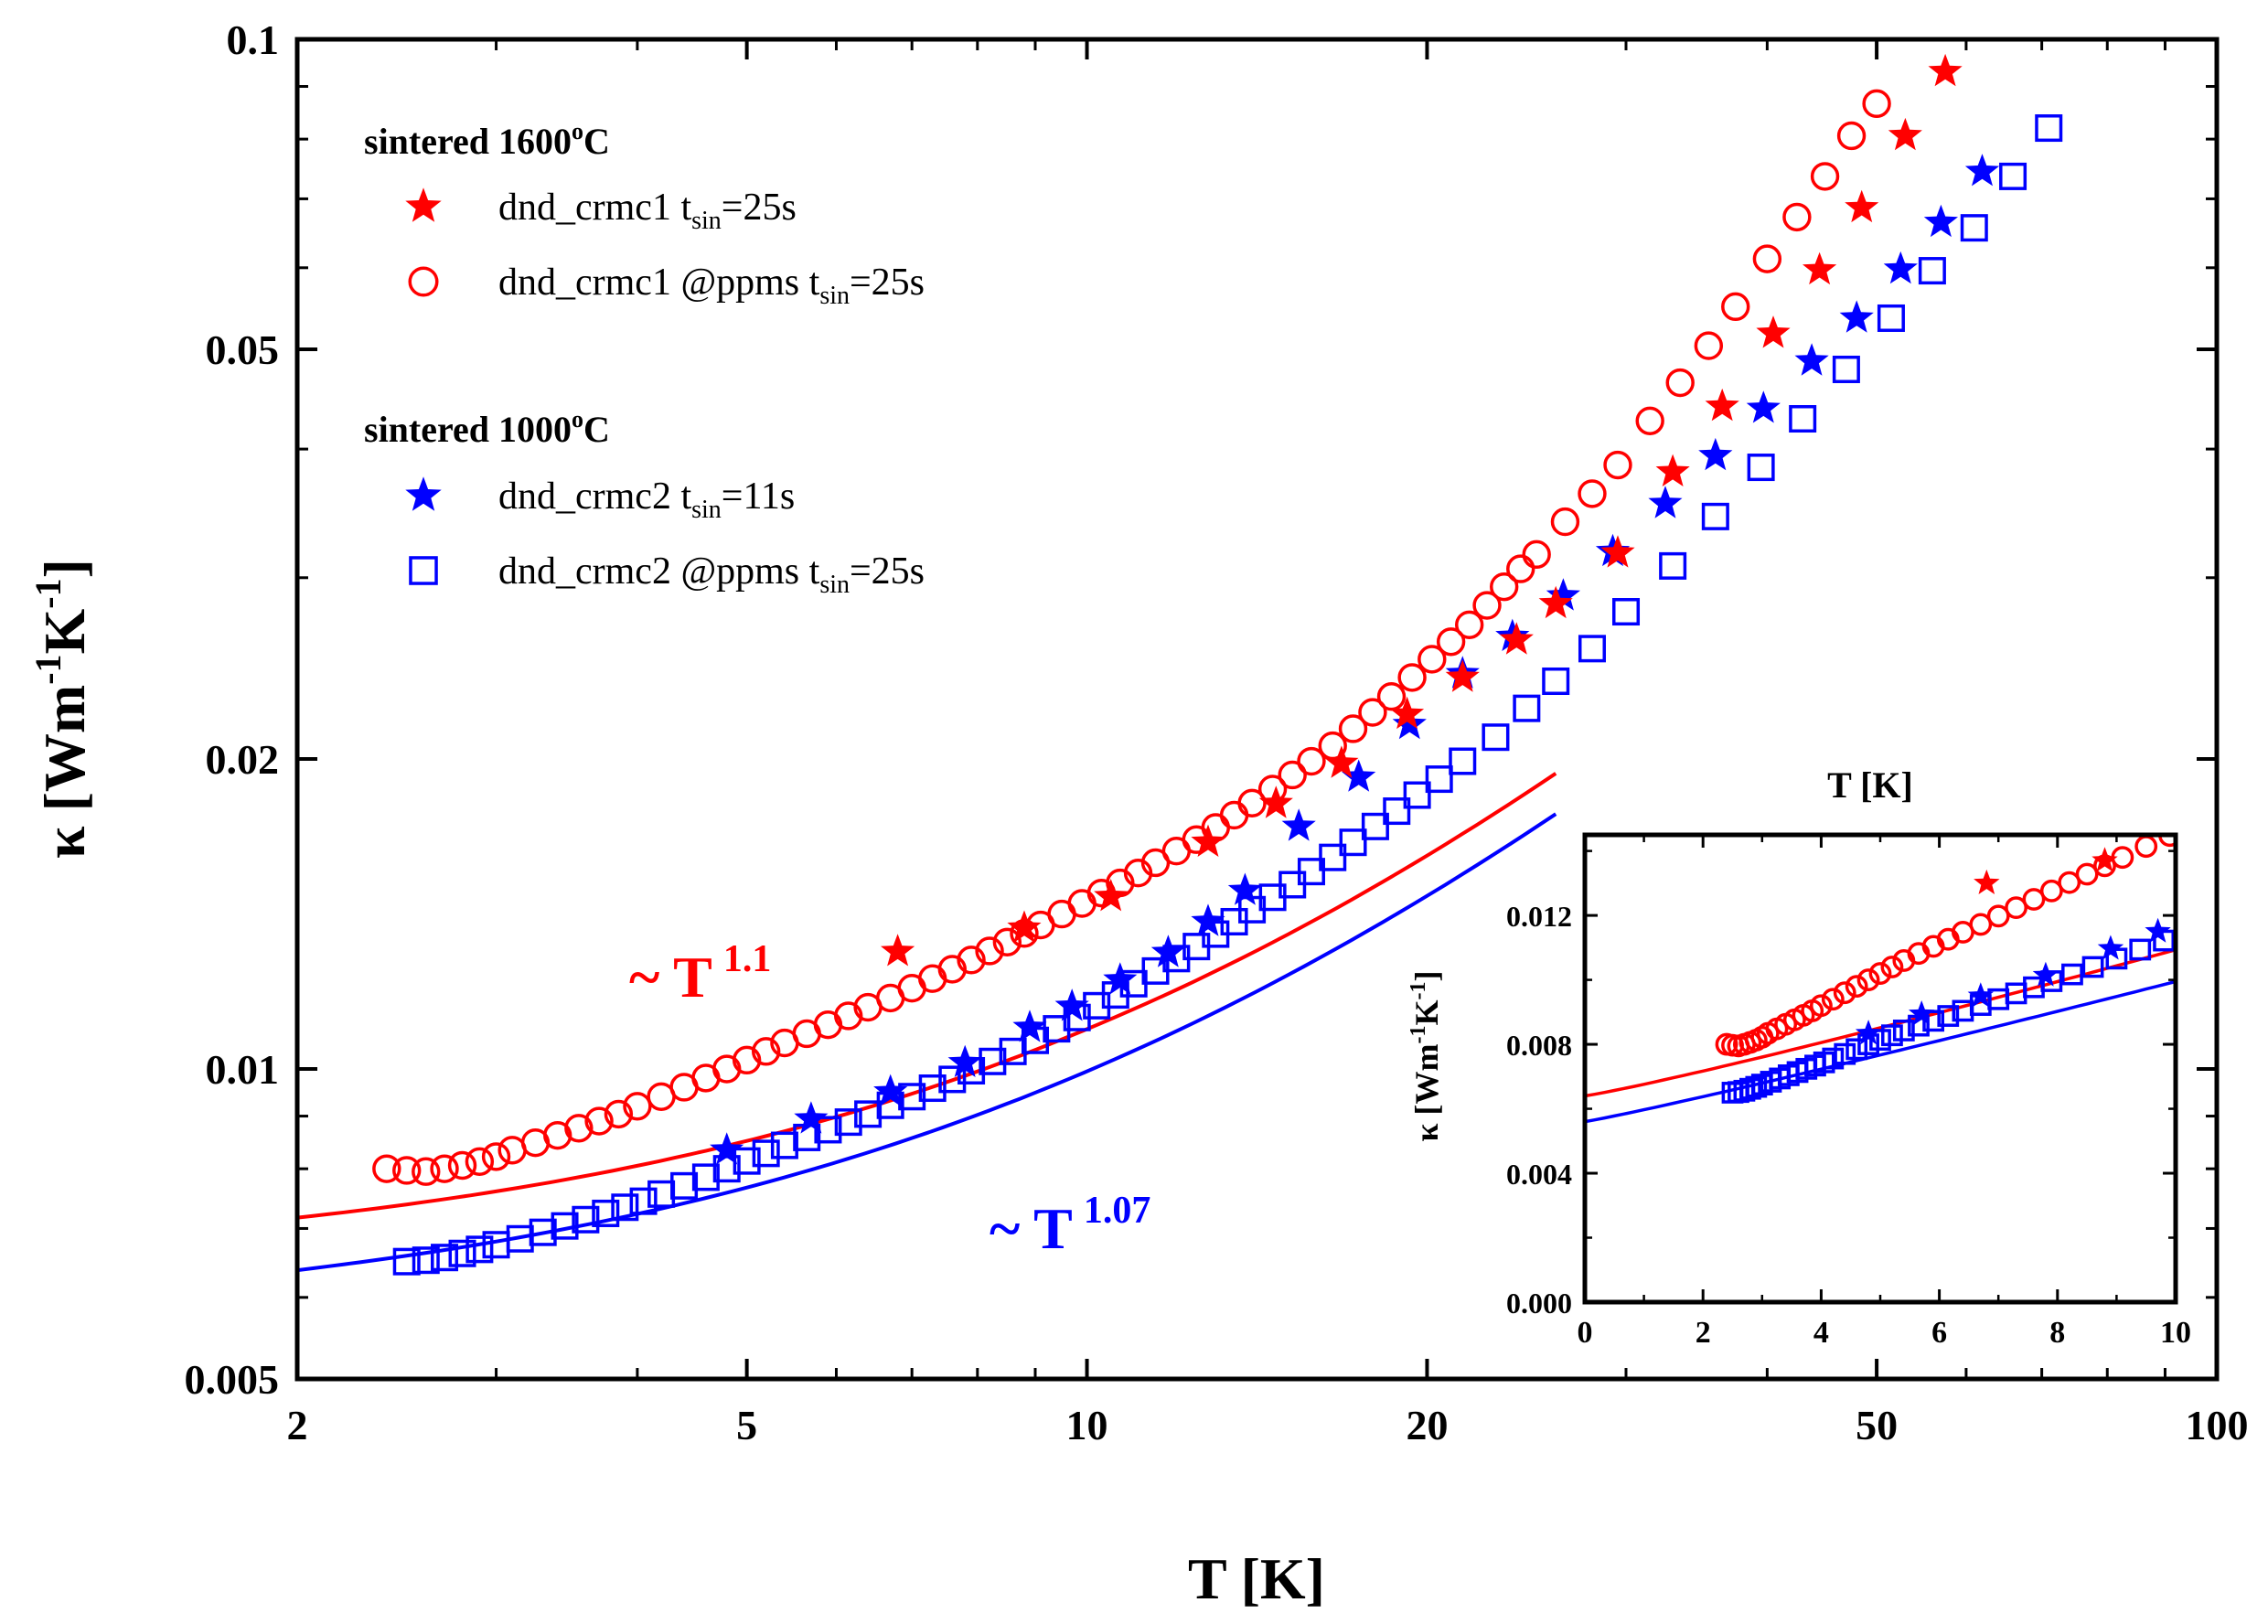 This screenshot has height=1624, width=2268. I want to click on legend-symbol-circle, so click(423, 281).